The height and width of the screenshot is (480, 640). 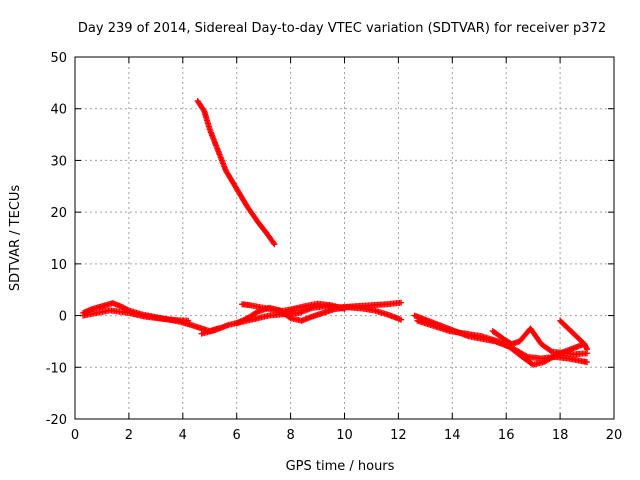 I want to click on x-tick-label: 0, so click(x=75, y=435).